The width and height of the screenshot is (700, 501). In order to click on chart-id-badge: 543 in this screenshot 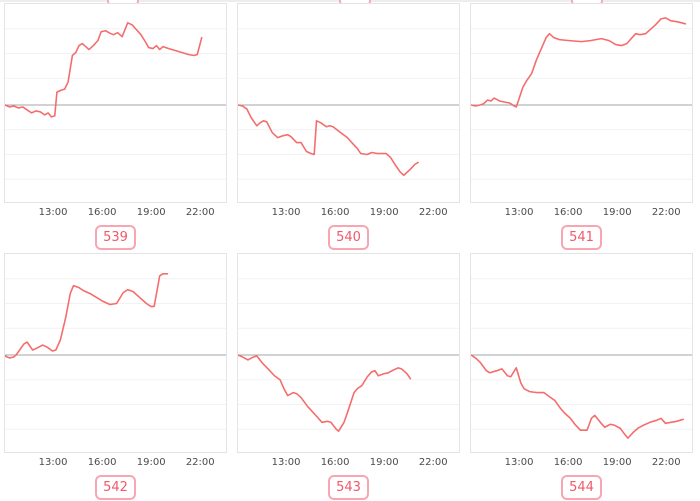, I will do `click(348, 487)`.